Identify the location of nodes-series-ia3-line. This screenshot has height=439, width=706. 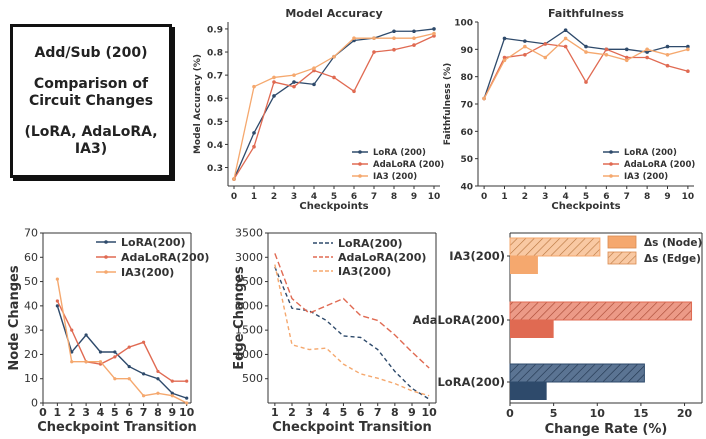
(122, 341).